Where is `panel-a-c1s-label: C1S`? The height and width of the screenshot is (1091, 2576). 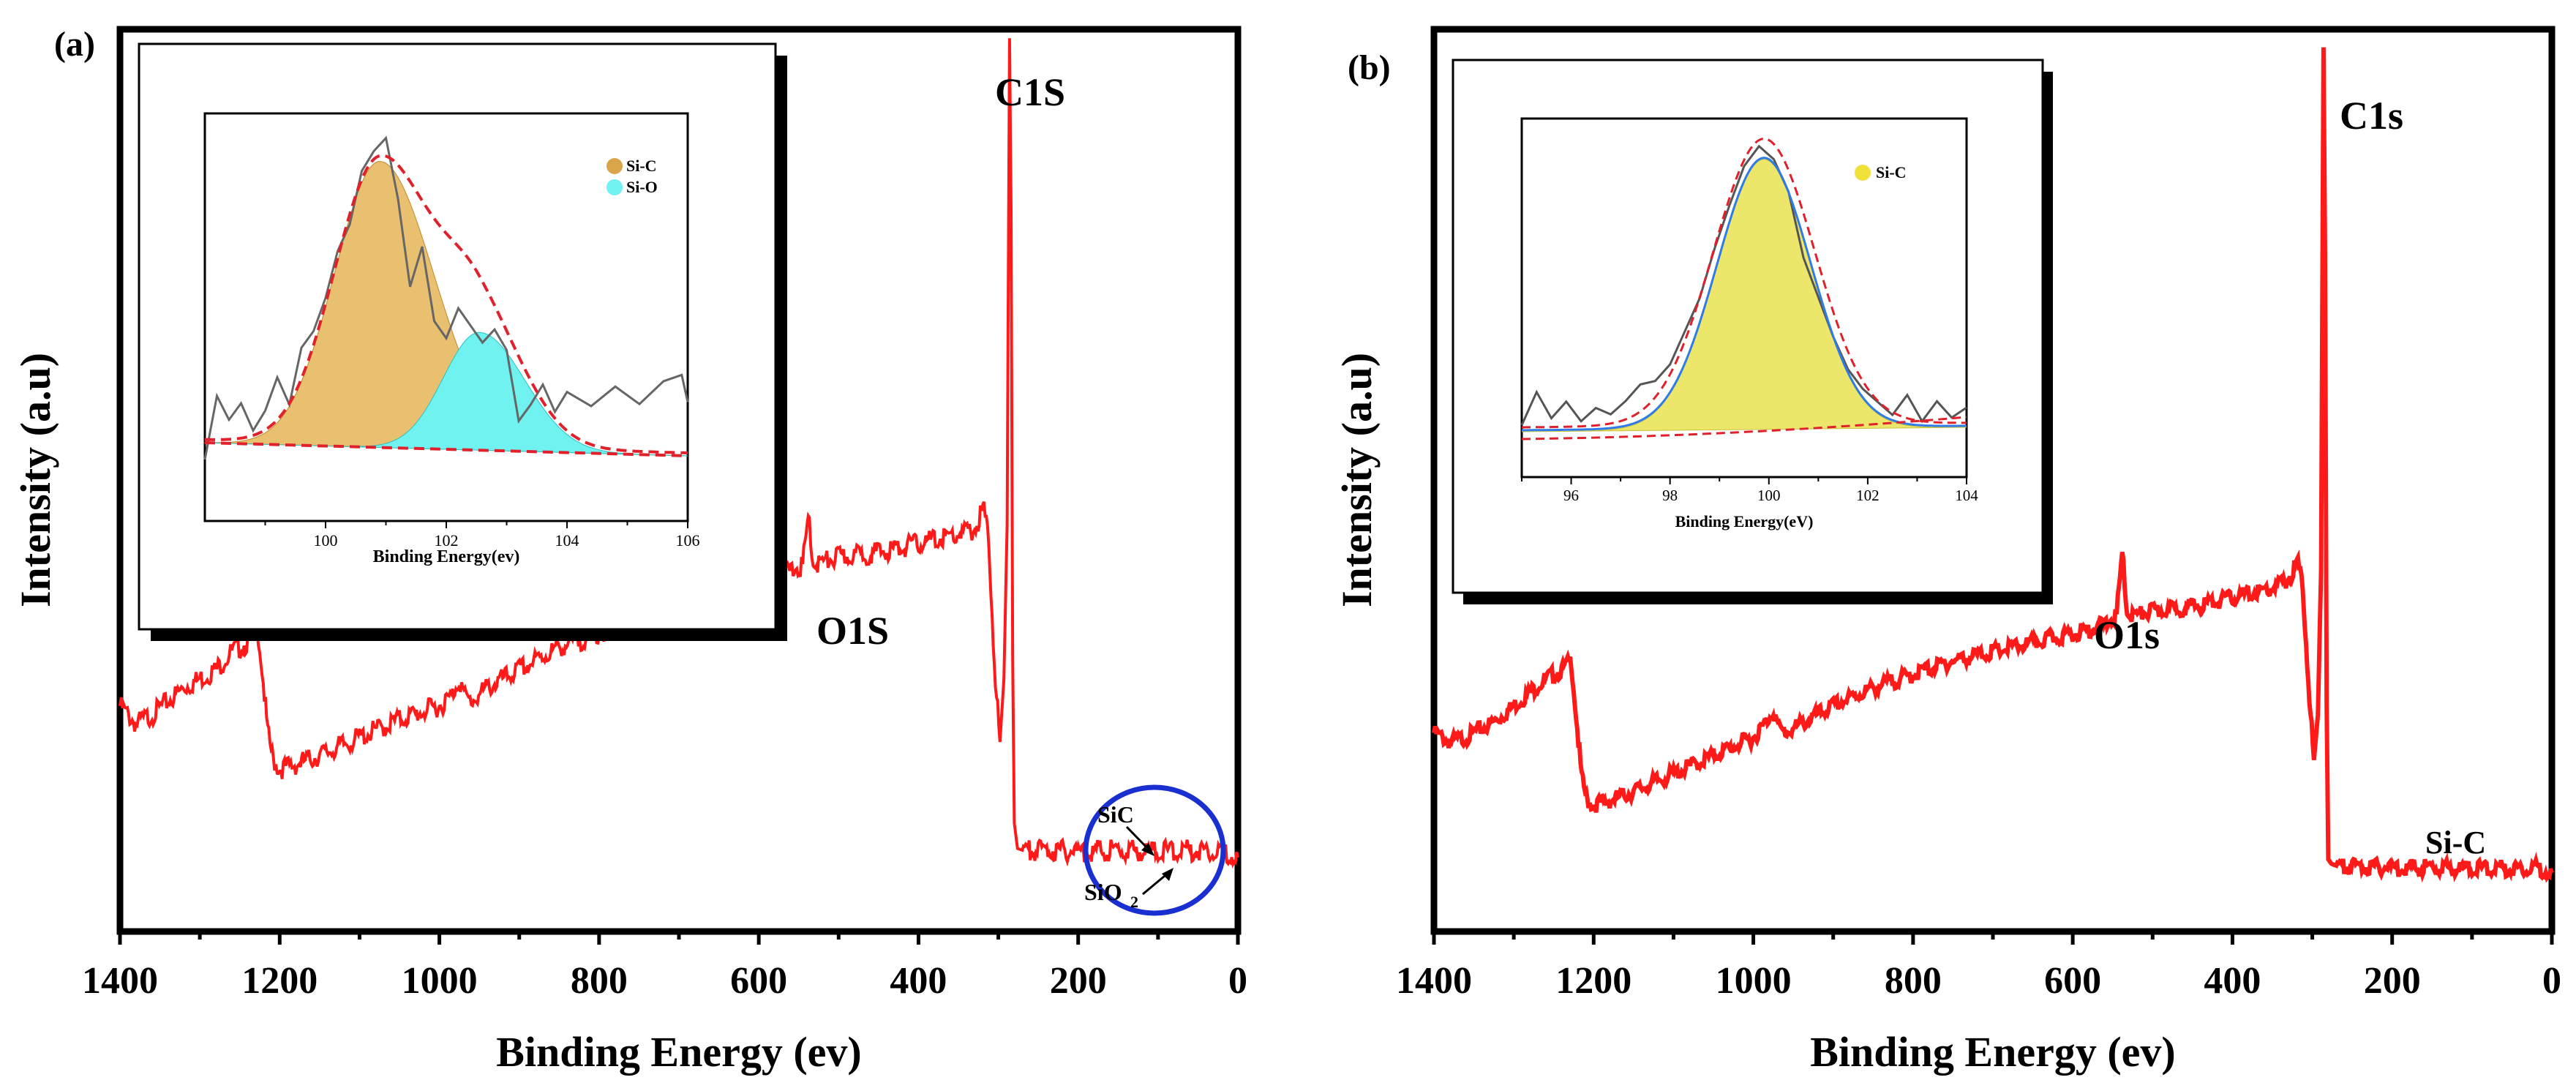
panel-a-c1s-label: C1S is located at coordinates (1030, 92).